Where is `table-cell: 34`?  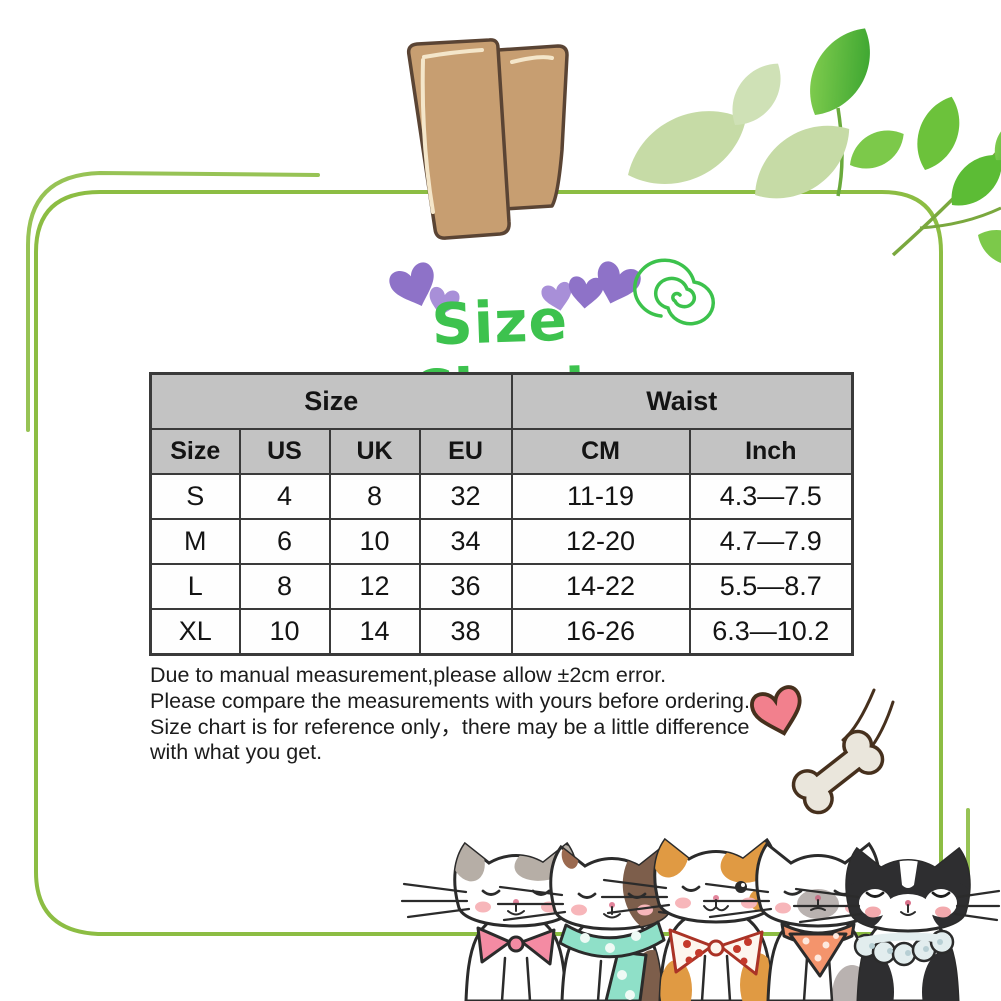
table-cell: 34 is located at coordinates (465, 541).